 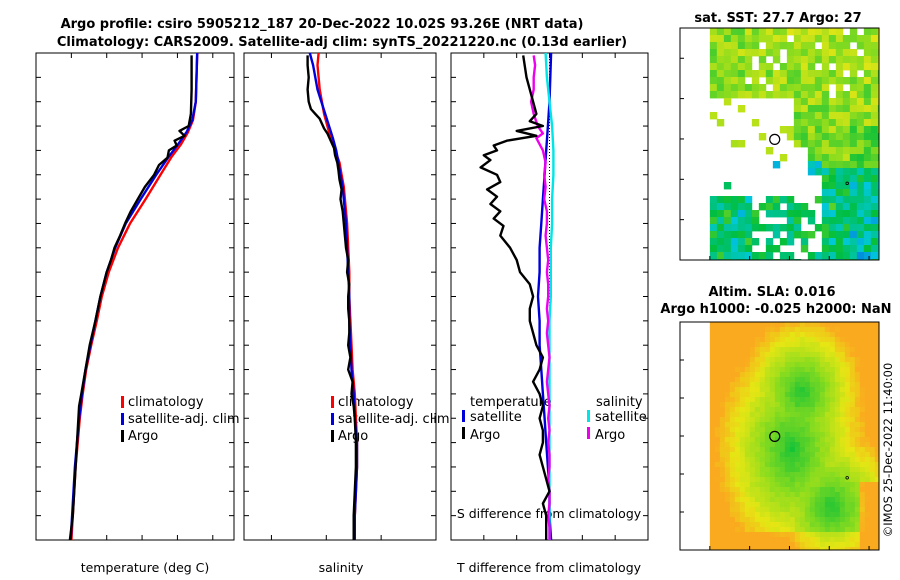 I want to click on legend-swatch-s-satellite, so click(x=588, y=416).